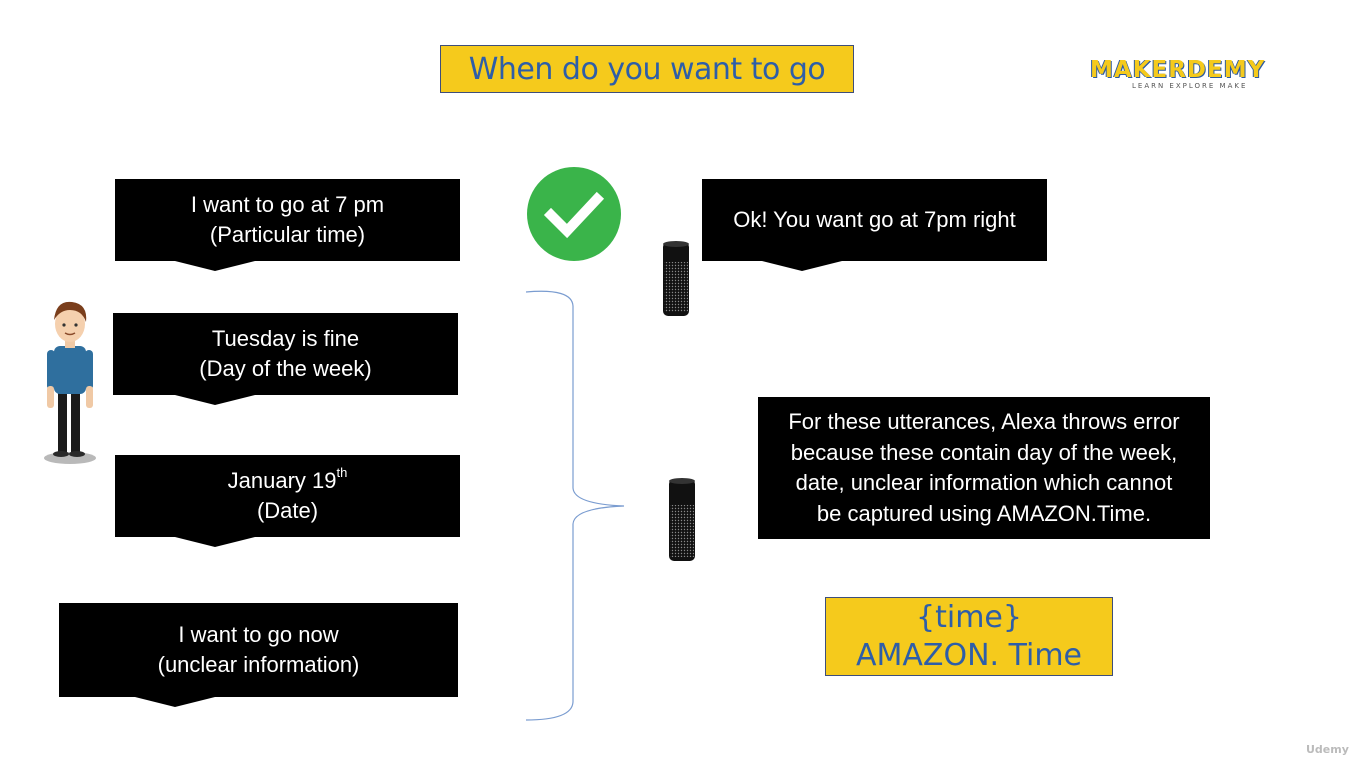 This screenshot has width=1366, height=768. I want to click on utterance-category: (Date), so click(287, 510).